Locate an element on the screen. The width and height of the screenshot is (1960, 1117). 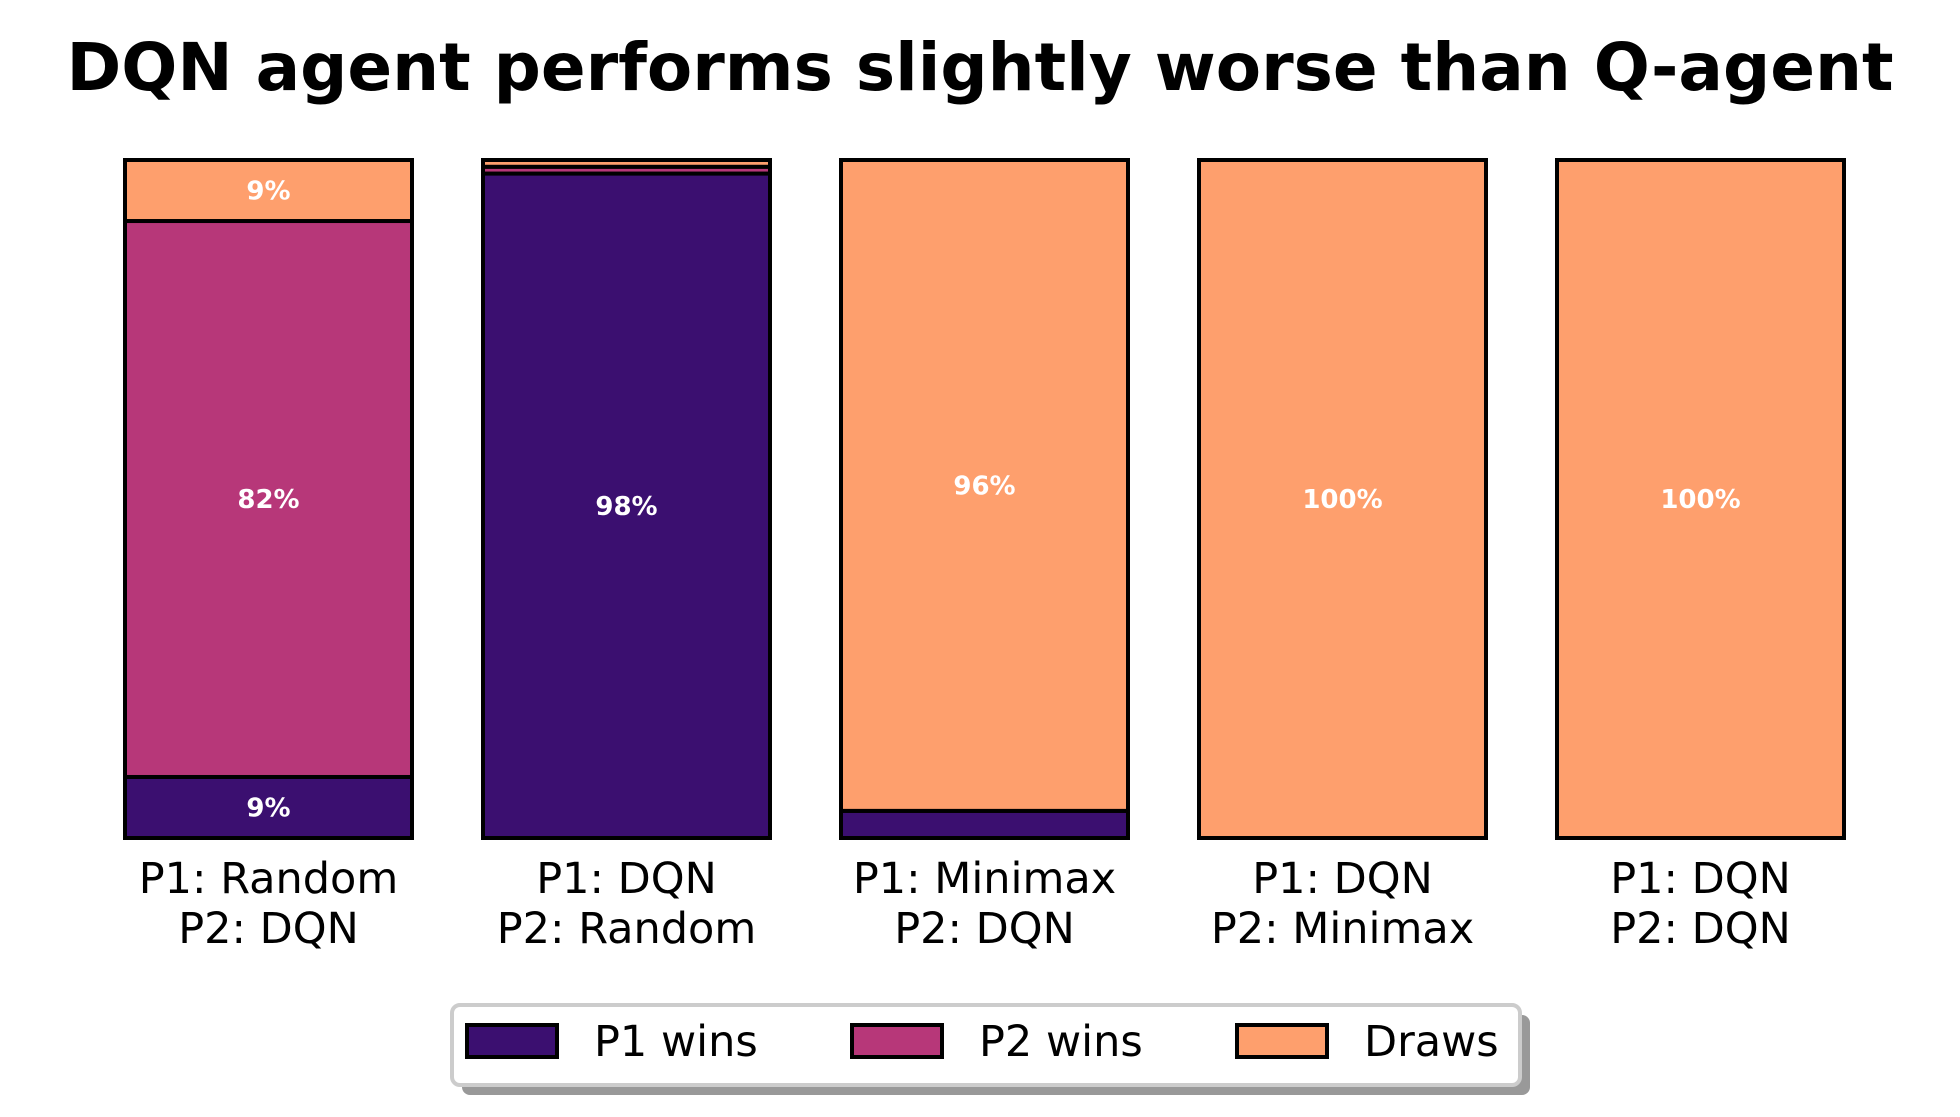
data-label: 82% is located at coordinates (268, 500).